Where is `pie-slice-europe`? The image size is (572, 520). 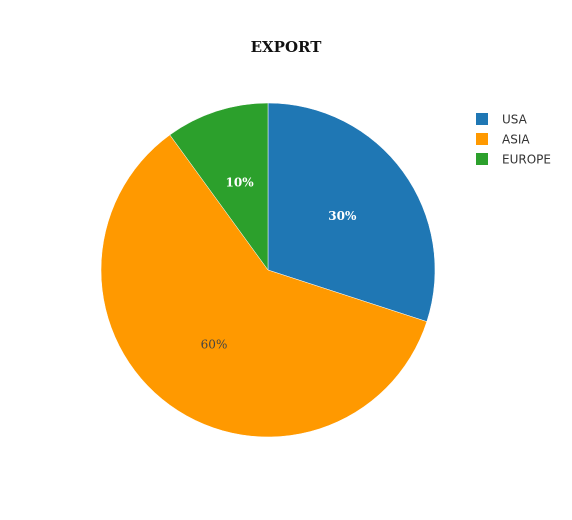
pie-slice-europe is located at coordinates (219, 186).